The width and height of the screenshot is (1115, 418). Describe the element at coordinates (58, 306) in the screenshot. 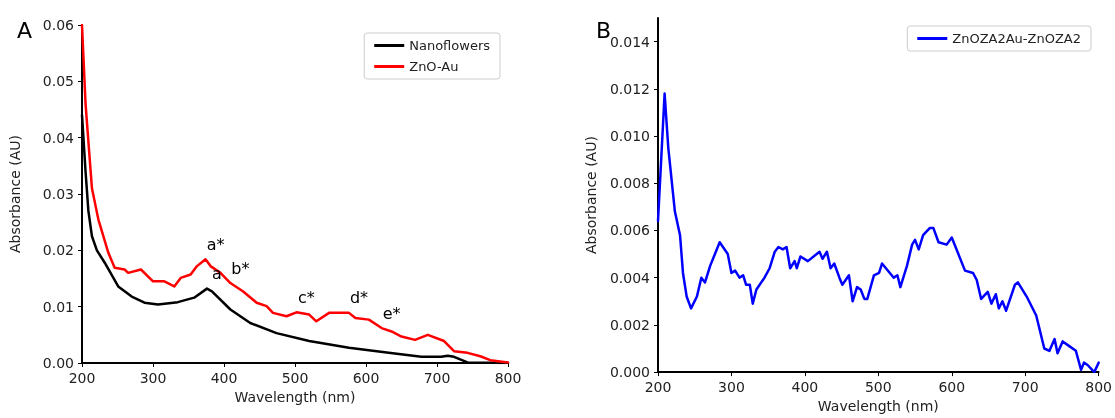

I see `y-tick-label: 0.01` at that location.